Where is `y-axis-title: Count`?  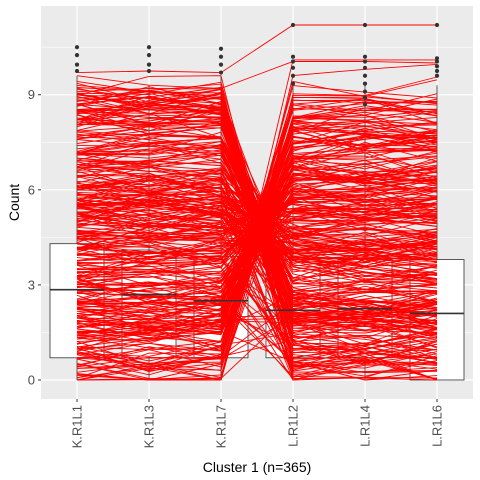 y-axis-title: Count is located at coordinates (14, 202).